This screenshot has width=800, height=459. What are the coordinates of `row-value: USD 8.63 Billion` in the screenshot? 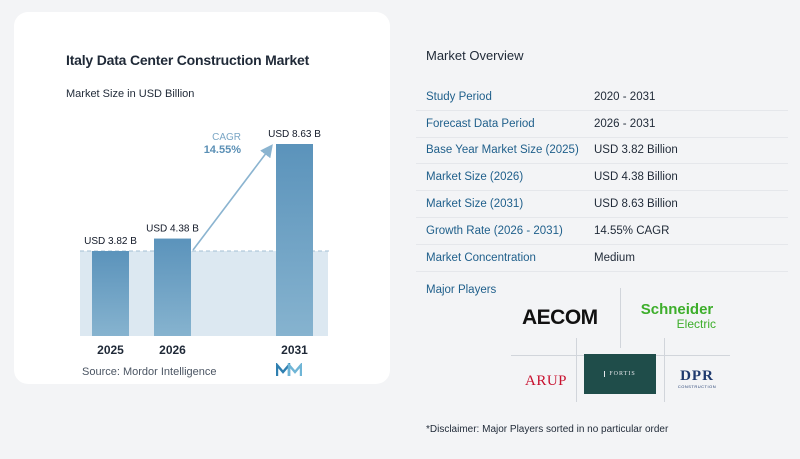 It's located at (636, 204).